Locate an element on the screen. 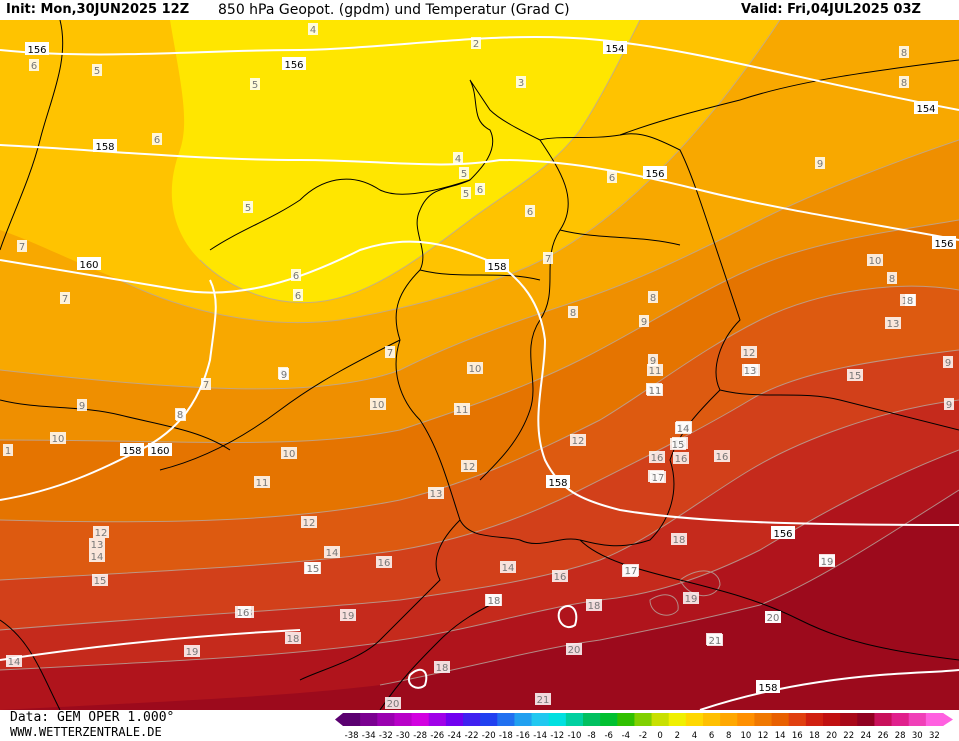 The image size is (959, 741). temperature-label: 12 is located at coordinates (309, 522).